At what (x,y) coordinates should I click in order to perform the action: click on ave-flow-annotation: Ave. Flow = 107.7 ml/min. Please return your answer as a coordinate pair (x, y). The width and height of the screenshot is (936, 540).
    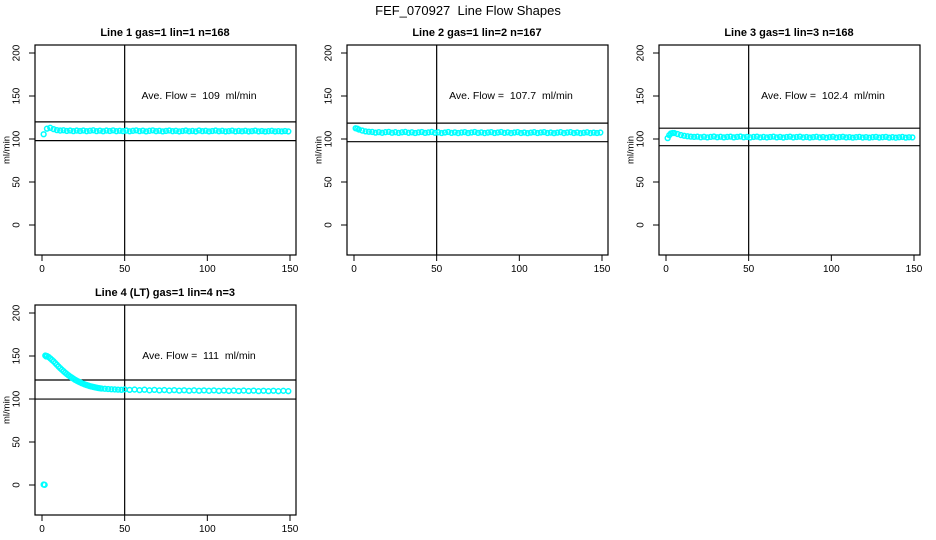
    Looking at the image, I should click on (511, 96).